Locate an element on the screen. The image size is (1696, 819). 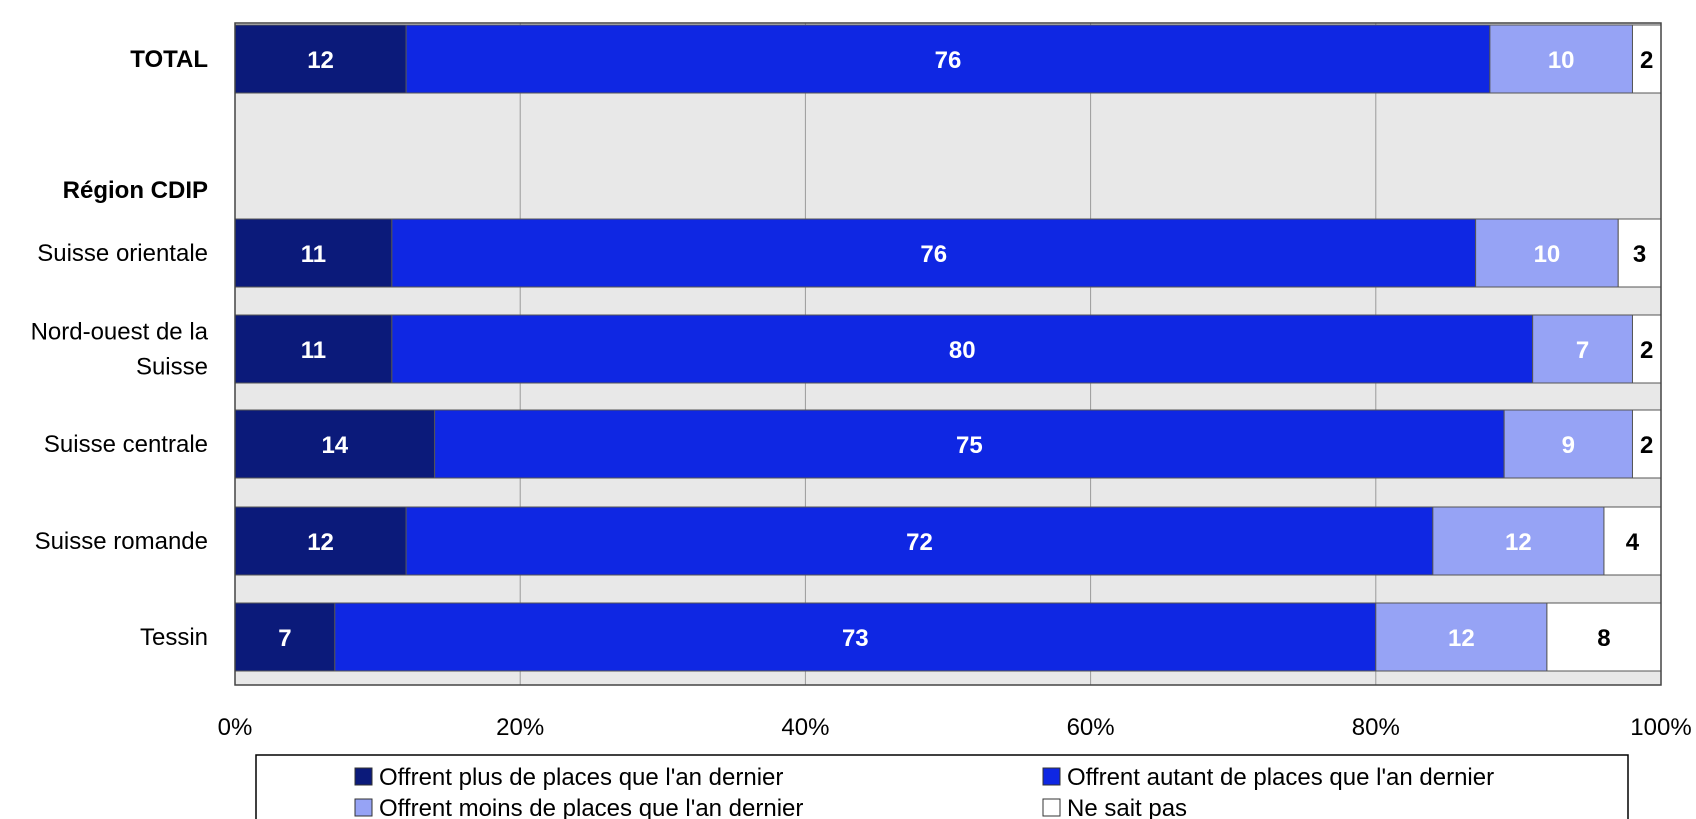
data-label: 80 is located at coordinates (962, 350).